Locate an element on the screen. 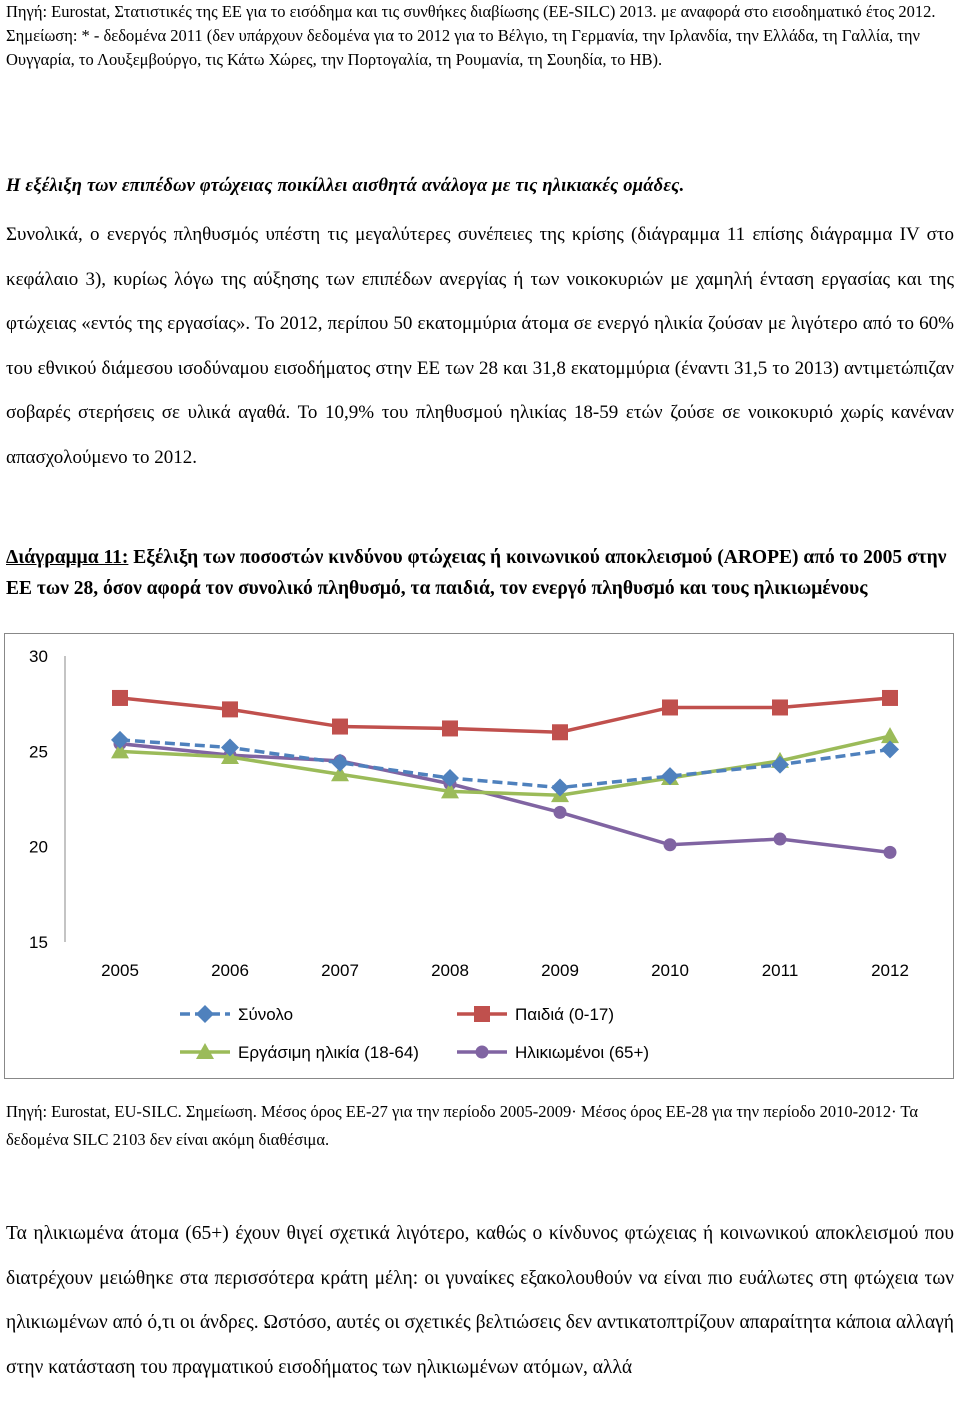 This screenshot has width=960, height=1420. legend-marker-square is located at coordinates (482, 1014).